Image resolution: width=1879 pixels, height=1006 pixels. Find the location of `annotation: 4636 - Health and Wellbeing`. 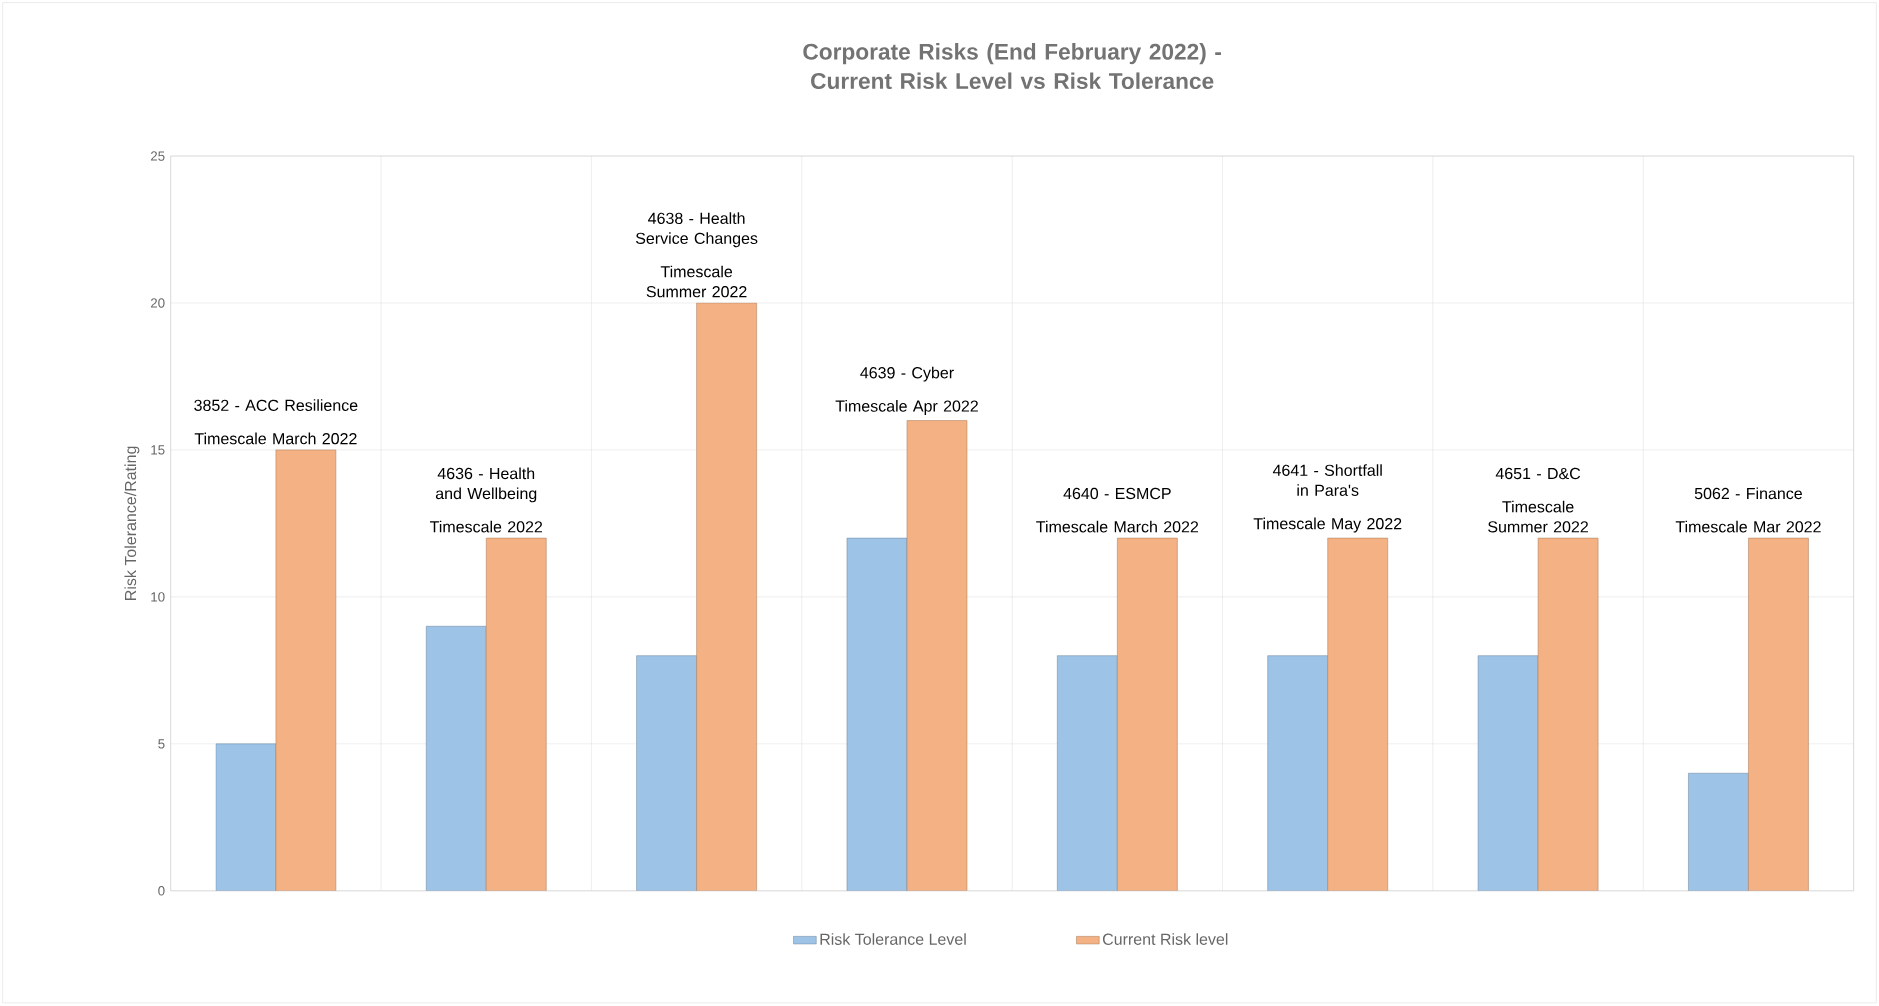

annotation: 4636 - Health and Wellbeing is located at coordinates (486, 485).